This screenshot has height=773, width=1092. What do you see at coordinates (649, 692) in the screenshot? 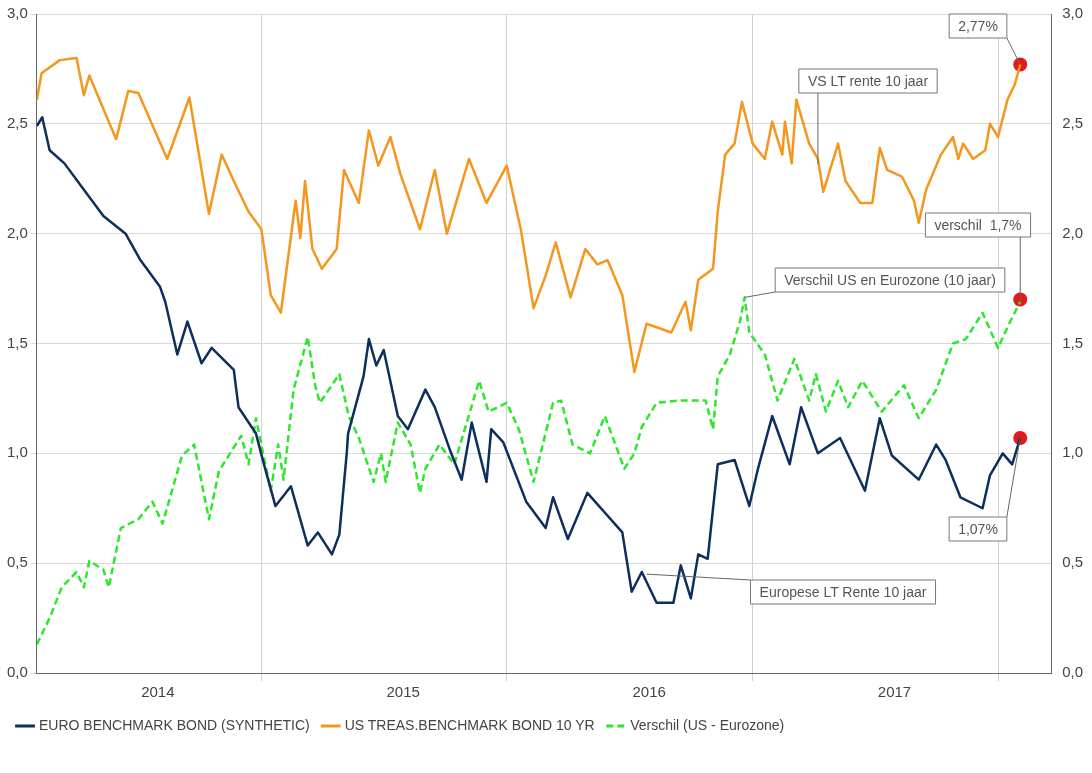
I see `x-tick-label: 2016` at bounding box center [649, 692].